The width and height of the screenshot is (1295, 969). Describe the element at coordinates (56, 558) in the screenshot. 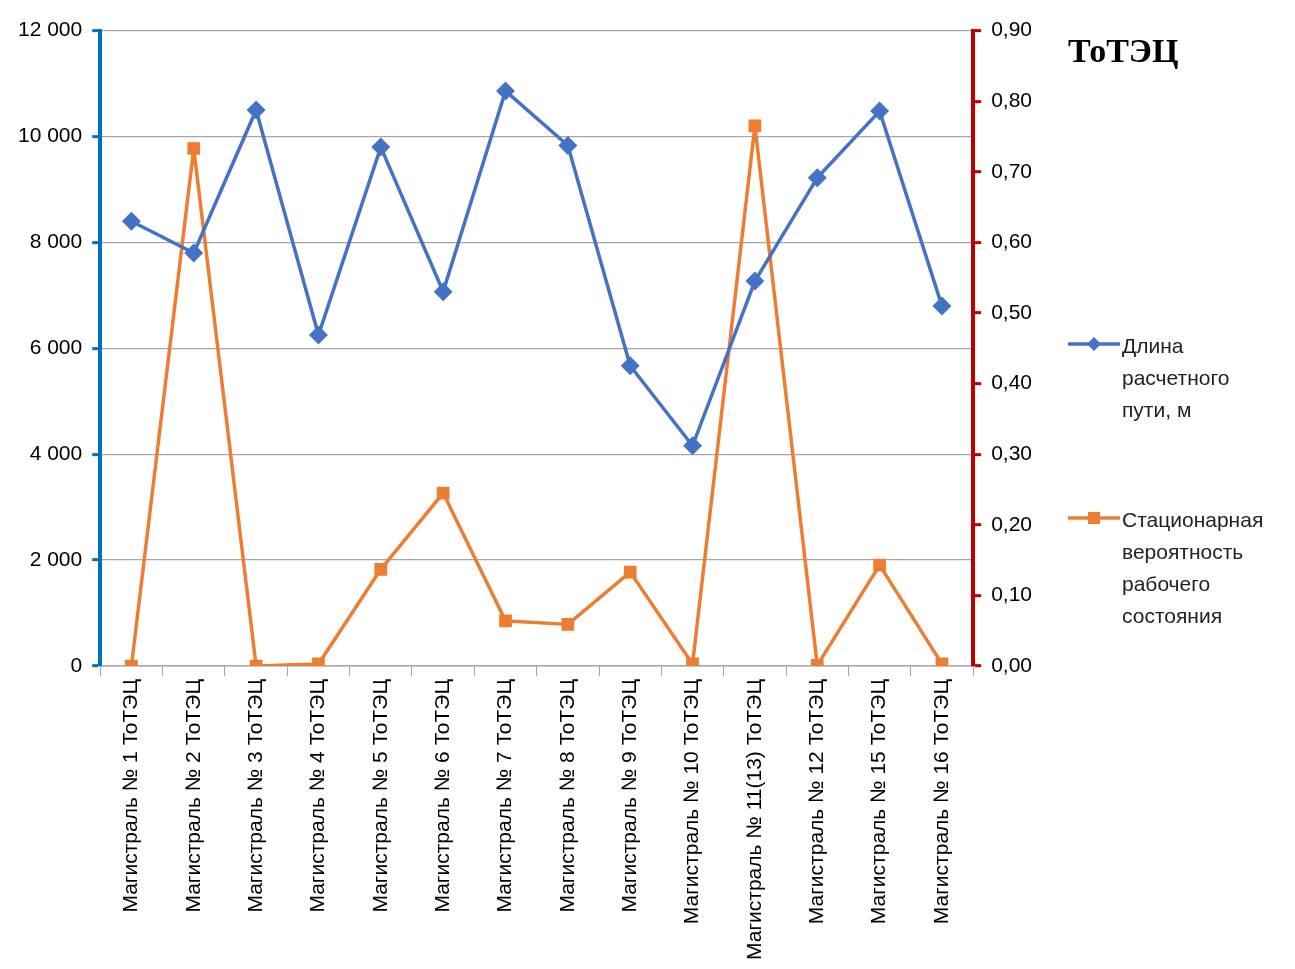

I see `y-tick-label: 2 000` at that location.